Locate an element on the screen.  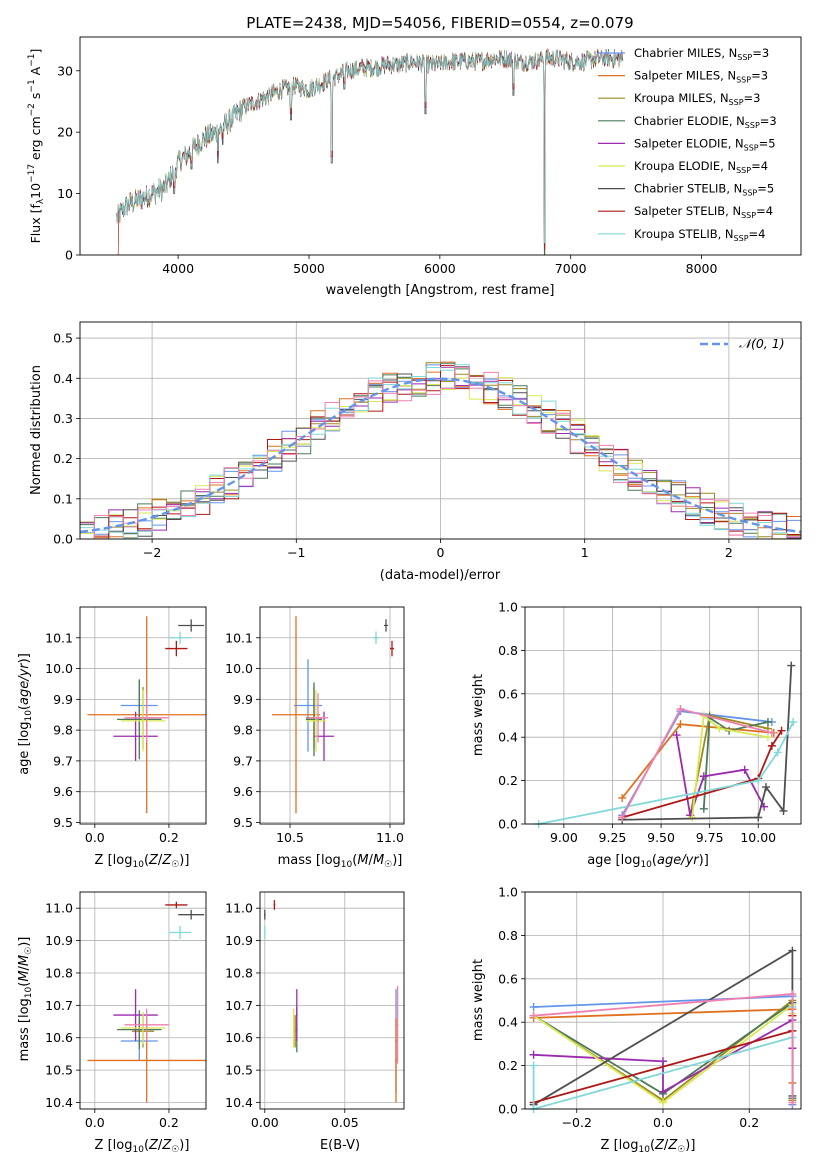
mass-vs-metallicity-panel: 0.0 0.2 10.4 10.5 10.6 10.7 10.8 10.9 11.0 is located at coordinates (126, 1010).